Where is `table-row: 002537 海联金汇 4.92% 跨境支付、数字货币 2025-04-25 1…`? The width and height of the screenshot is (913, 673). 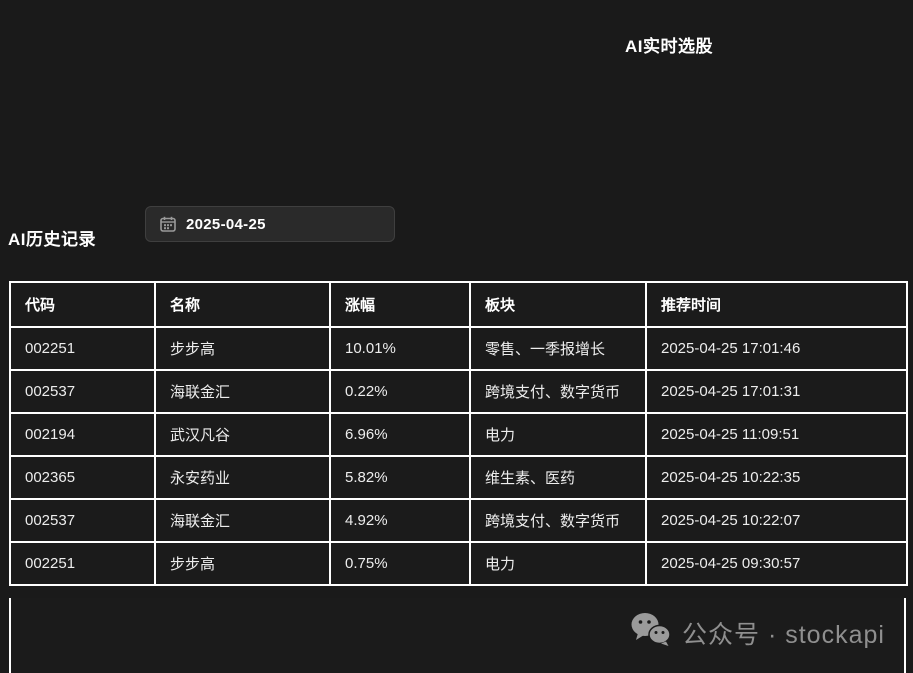
table-row: 002537 海联金汇 4.92% 跨境支付、数字货币 2025-04-25 1… is located at coordinates (458, 520).